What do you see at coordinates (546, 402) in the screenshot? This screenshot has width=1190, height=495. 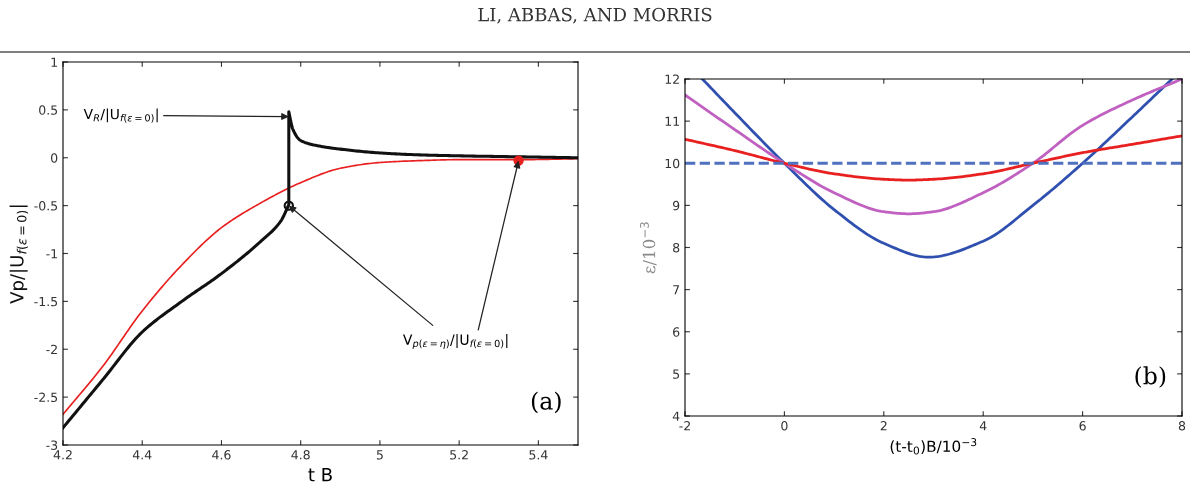 I see `annotation: (a)` at bounding box center [546, 402].